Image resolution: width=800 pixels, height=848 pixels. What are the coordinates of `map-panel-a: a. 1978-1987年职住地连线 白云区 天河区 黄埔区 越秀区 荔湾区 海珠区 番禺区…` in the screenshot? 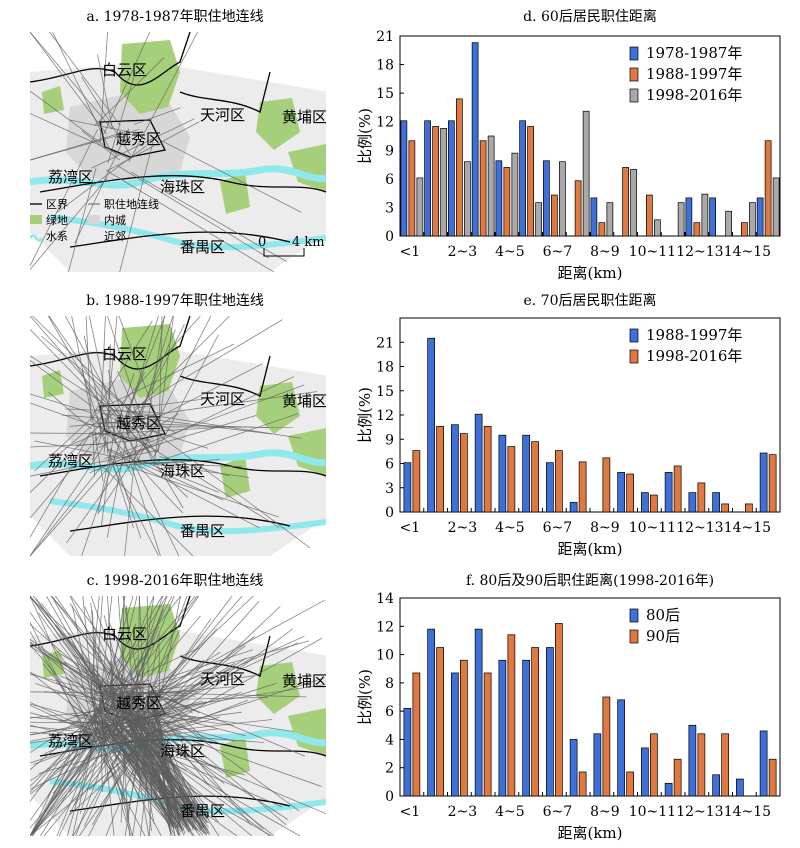 It's located at (175, 140).